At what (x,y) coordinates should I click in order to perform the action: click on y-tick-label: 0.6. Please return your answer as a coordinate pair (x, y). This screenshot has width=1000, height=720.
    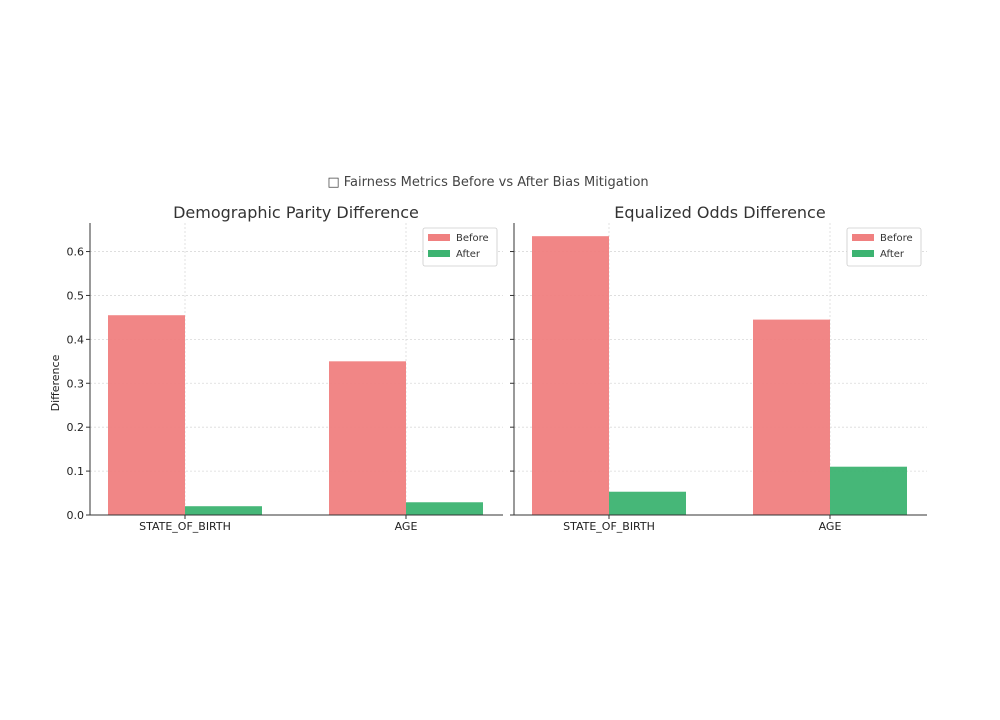
    Looking at the image, I should click on (76, 252).